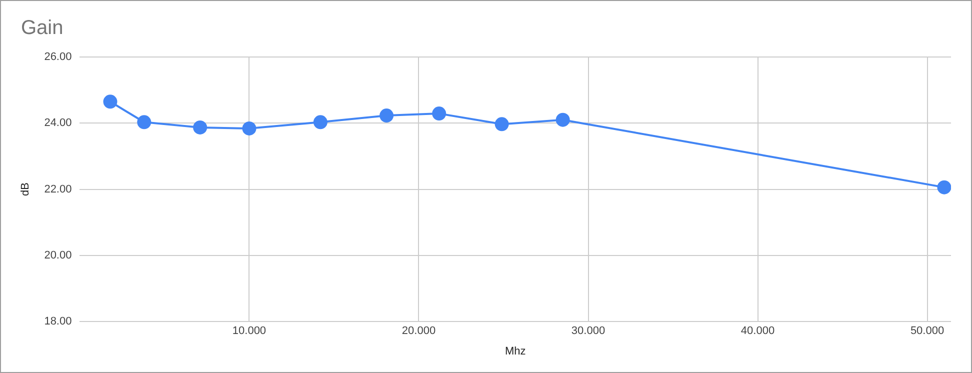 The image size is (972, 373). Describe the element at coordinates (58, 57) in the screenshot. I see `y-tick-label: 26.00` at that location.